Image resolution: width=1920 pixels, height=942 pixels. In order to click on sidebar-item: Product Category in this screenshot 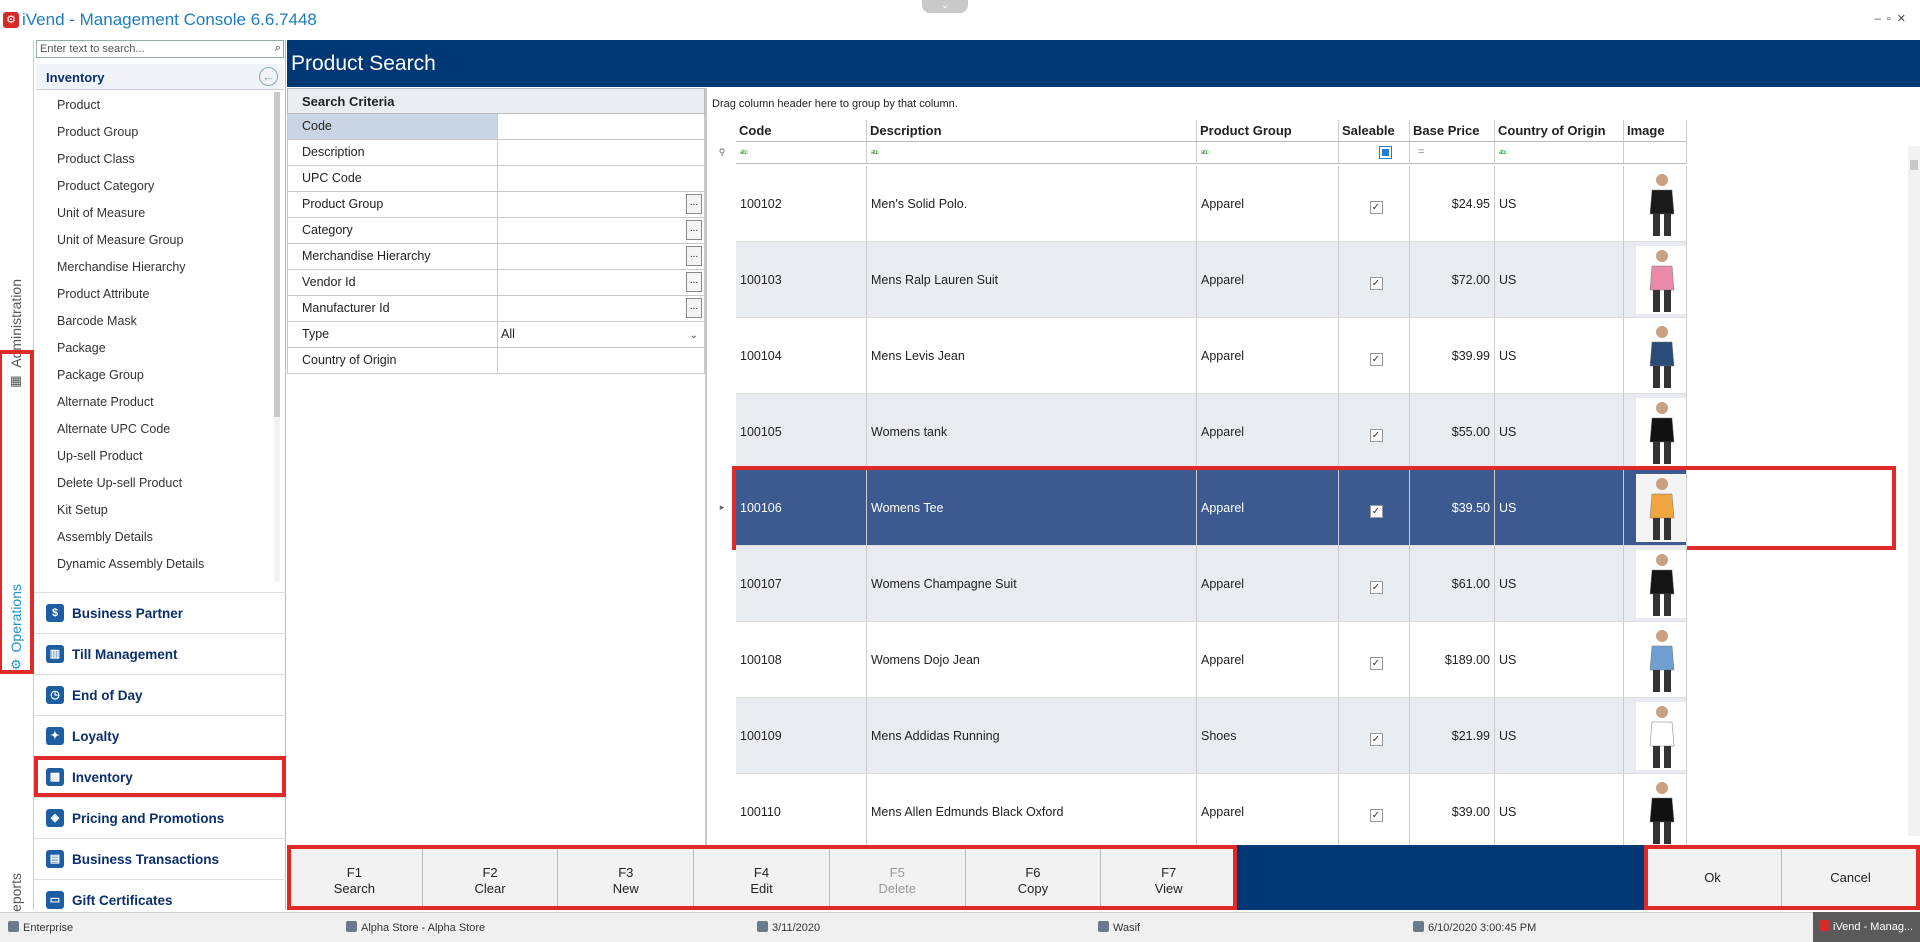, I will do `click(106, 186)`.